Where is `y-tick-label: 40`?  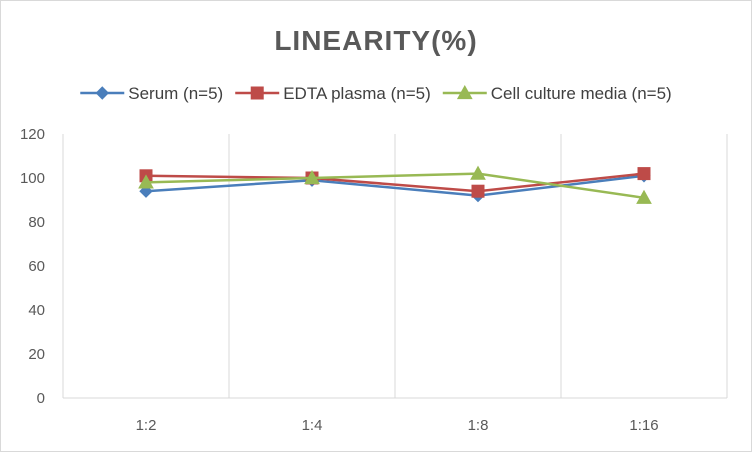
y-tick-label: 40 is located at coordinates (36, 310).